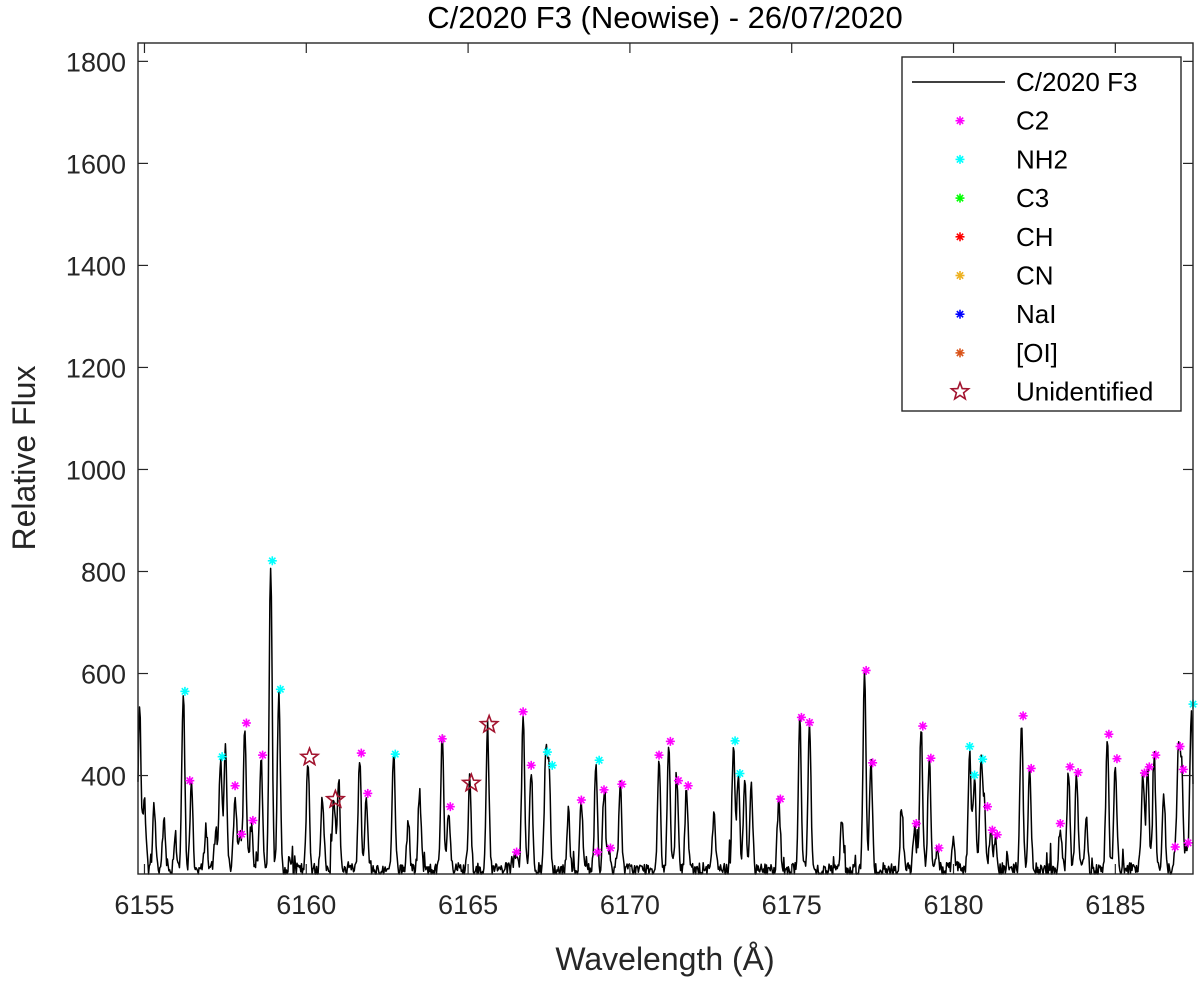  Describe the element at coordinates (1032, 198) in the screenshot. I see `legend-label-c3: C3` at that location.